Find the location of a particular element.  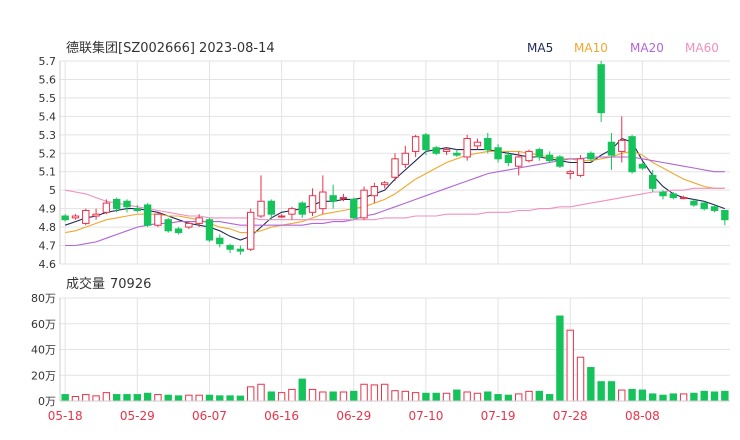

price-tick-label: 4.9 is located at coordinates (48, 209).